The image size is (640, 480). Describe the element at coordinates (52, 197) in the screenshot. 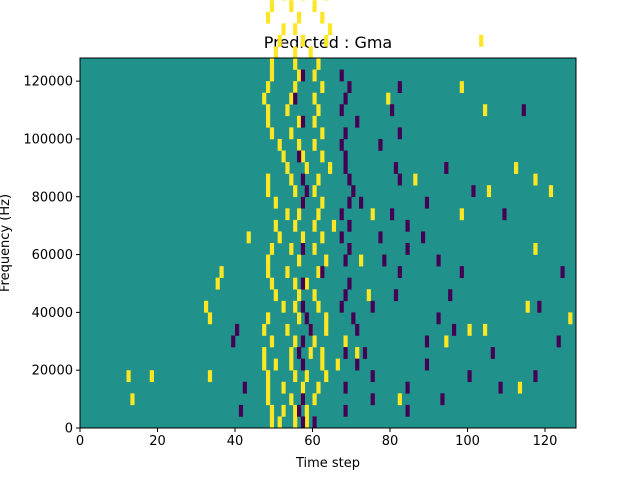

I see `y-tick-label: 80000` at that location.